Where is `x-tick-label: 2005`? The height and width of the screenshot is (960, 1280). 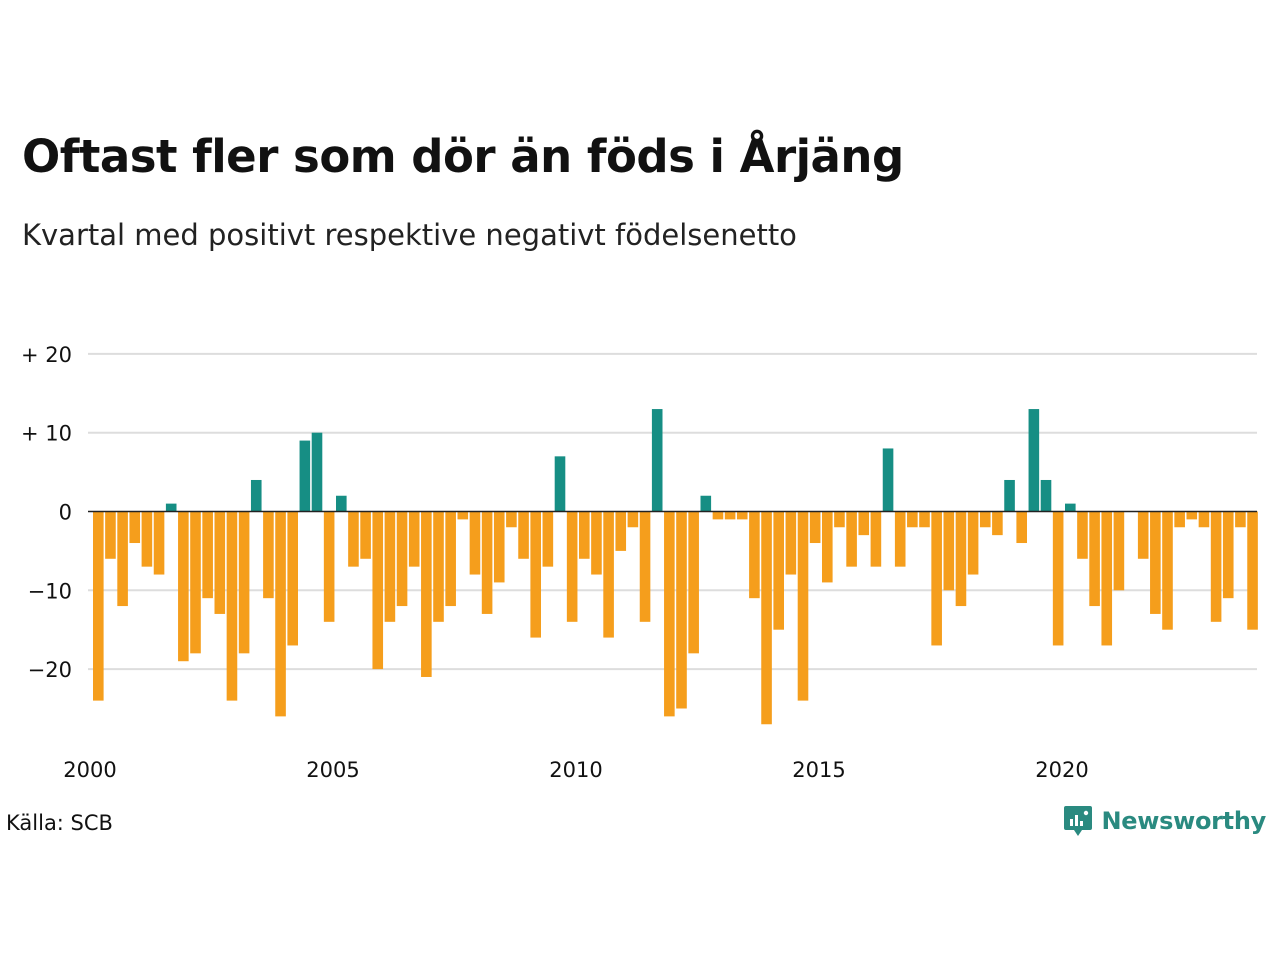 x-tick-label: 2005 is located at coordinates (332, 770).